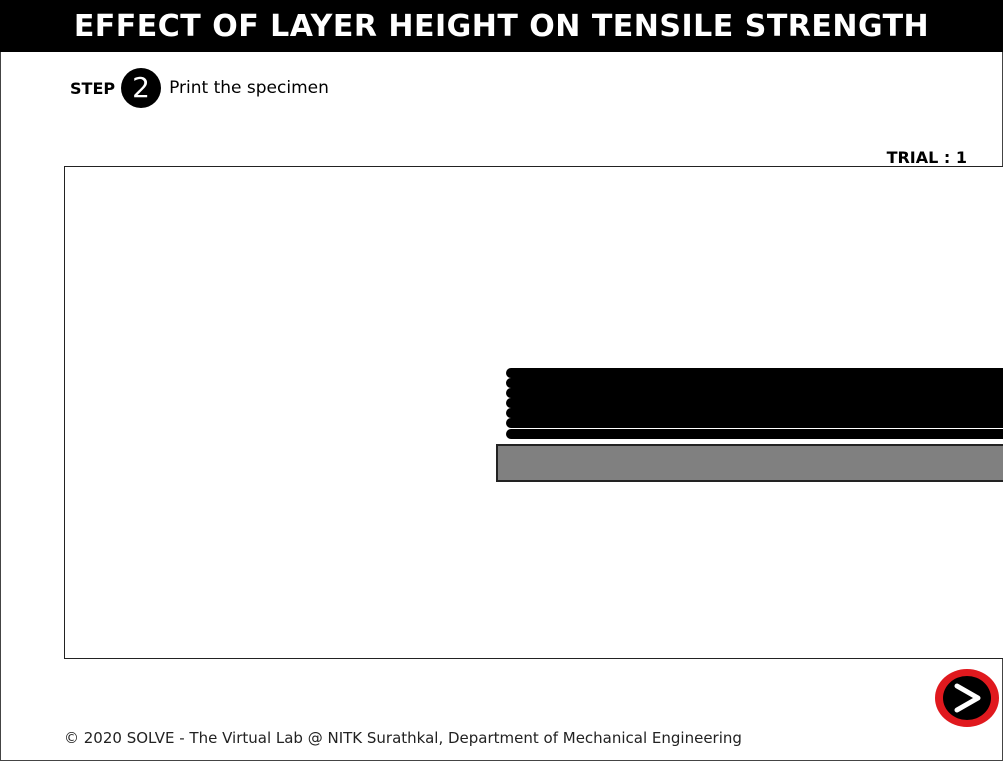 This screenshot has width=1003, height=761. Describe the element at coordinates (926, 157) in the screenshot. I see `trial-counter: TRIAL : 1` at that location.